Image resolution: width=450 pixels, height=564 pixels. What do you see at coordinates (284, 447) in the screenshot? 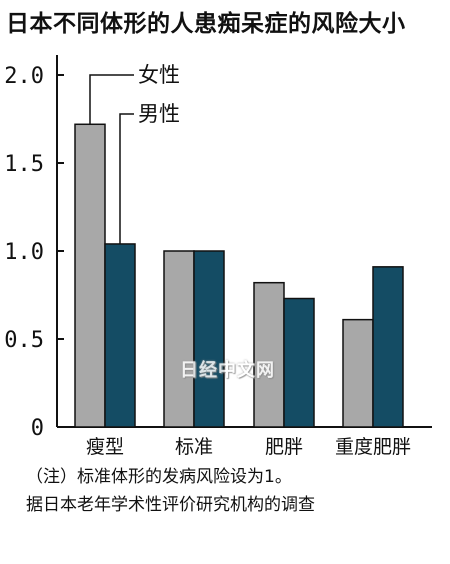
I see `category-label: 肥胖` at bounding box center [284, 447].